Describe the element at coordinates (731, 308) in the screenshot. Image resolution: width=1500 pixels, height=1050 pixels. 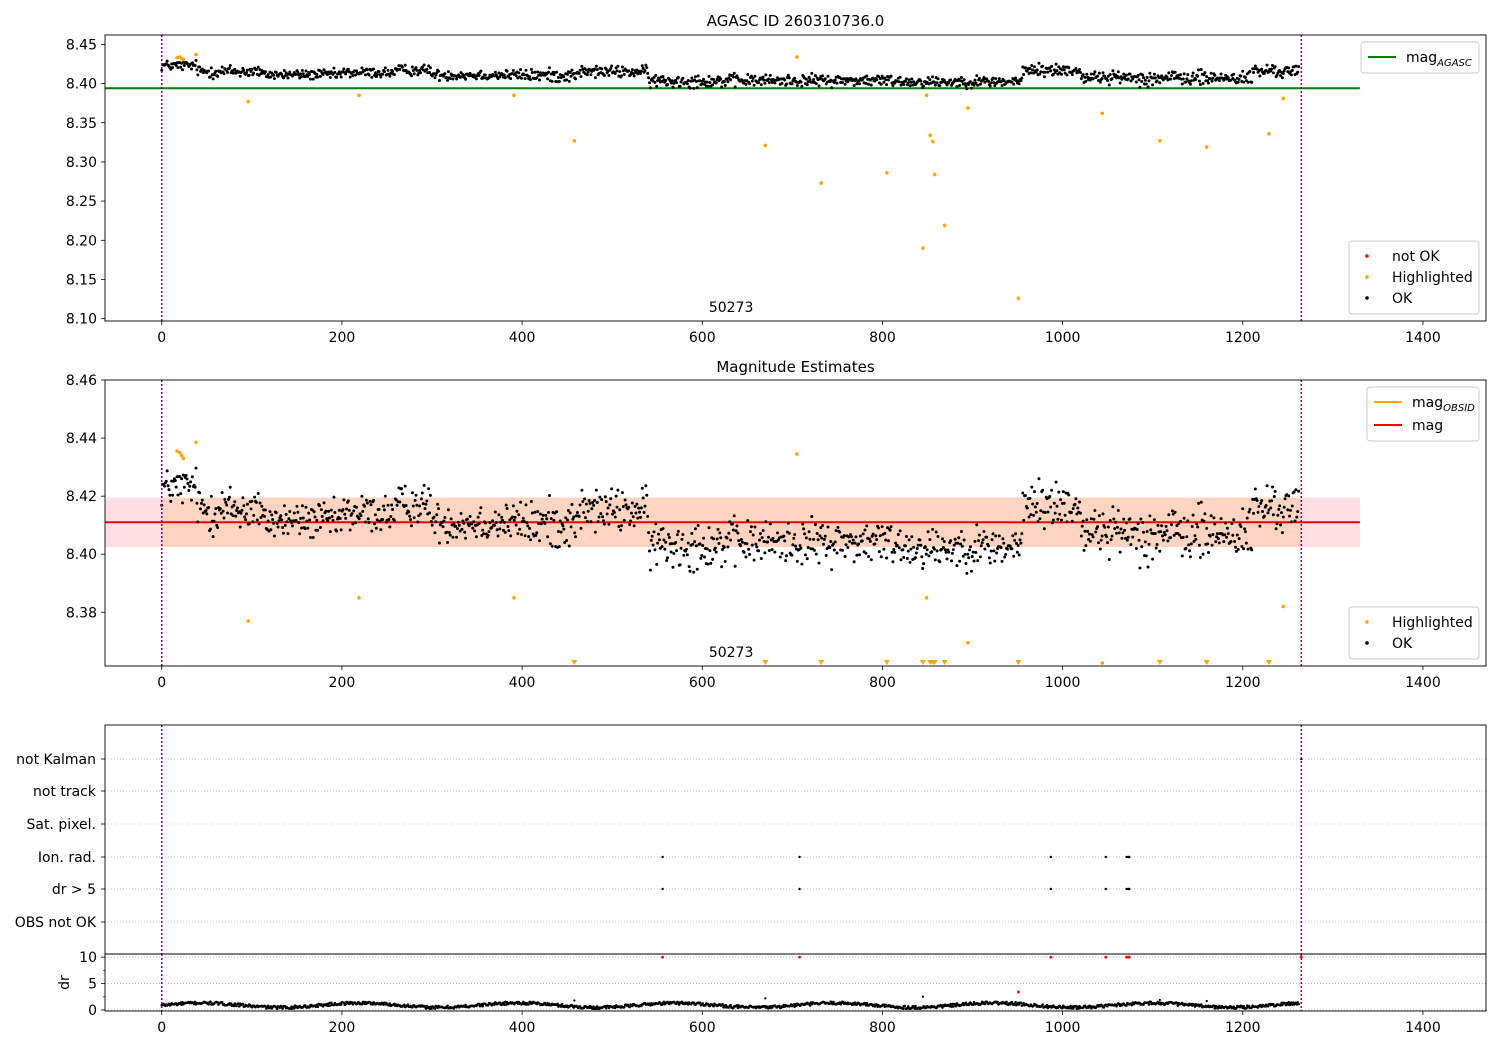
I see `obsid-annotation: 50273` at that location.